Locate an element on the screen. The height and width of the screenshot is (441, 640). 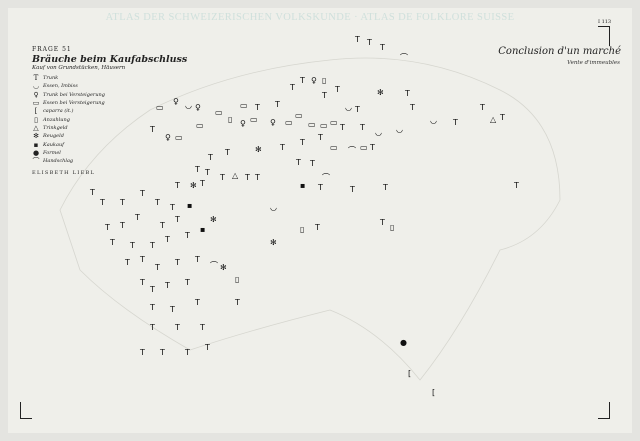
legend-item: [caparra (it.) is located at coordinates (109, 111).